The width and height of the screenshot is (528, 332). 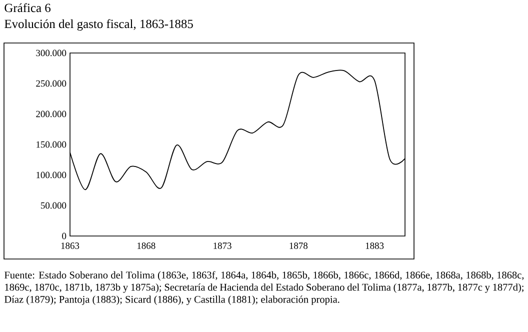 I want to click on y-tick-label: 150.000, so click(x=51, y=144).